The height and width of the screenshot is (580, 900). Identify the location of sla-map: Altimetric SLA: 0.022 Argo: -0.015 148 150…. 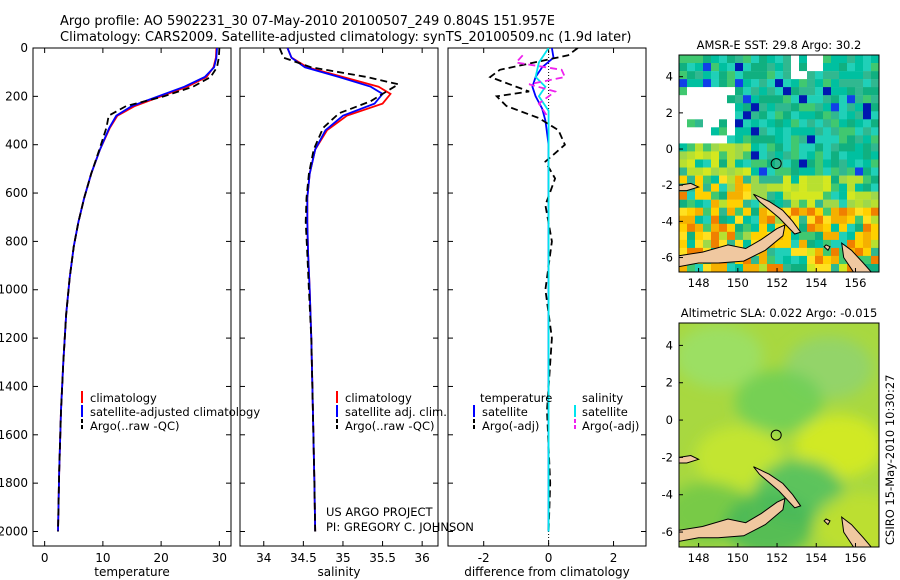
(771, 435).